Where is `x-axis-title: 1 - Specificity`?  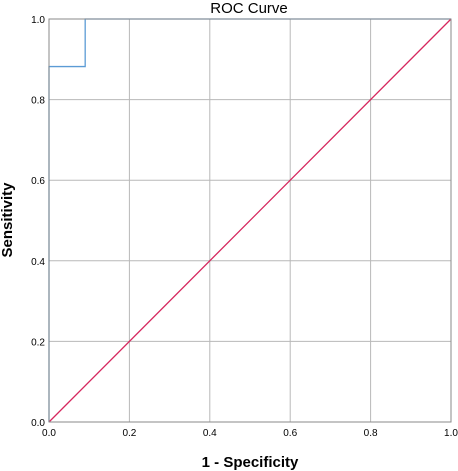
x-axis-title: 1 - Specificity is located at coordinates (250, 462).